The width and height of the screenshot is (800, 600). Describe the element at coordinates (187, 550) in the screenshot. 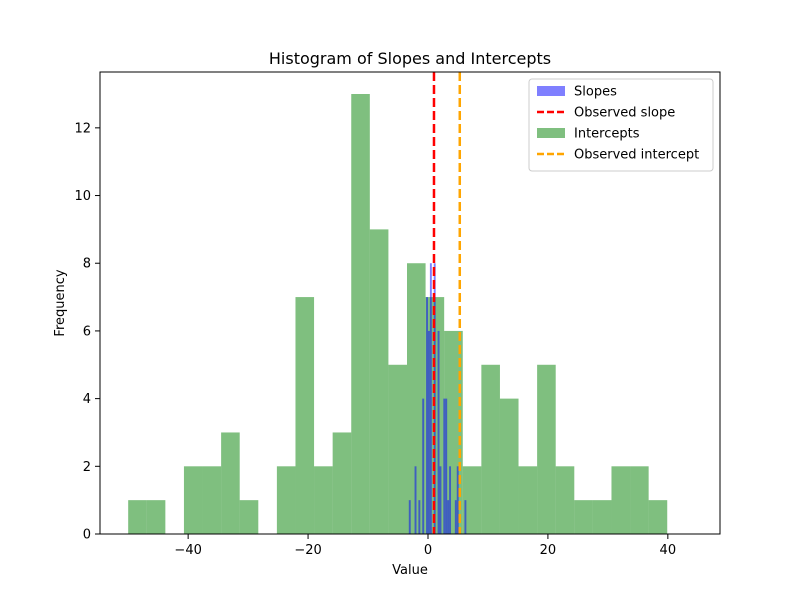

I see `x-tick-label: −40` at that location.